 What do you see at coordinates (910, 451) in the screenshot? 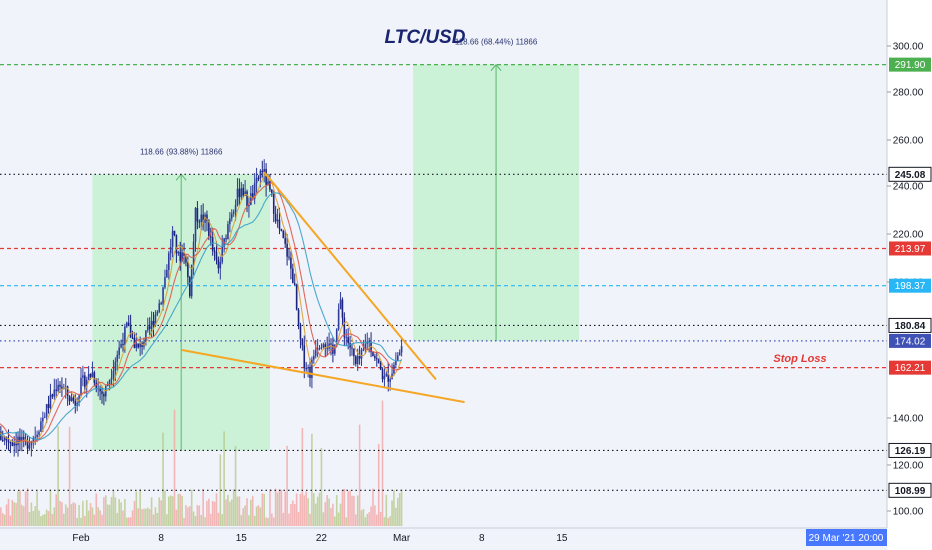
I see `price-level-tag-text: 126.19` at bounding box center [910, 451].